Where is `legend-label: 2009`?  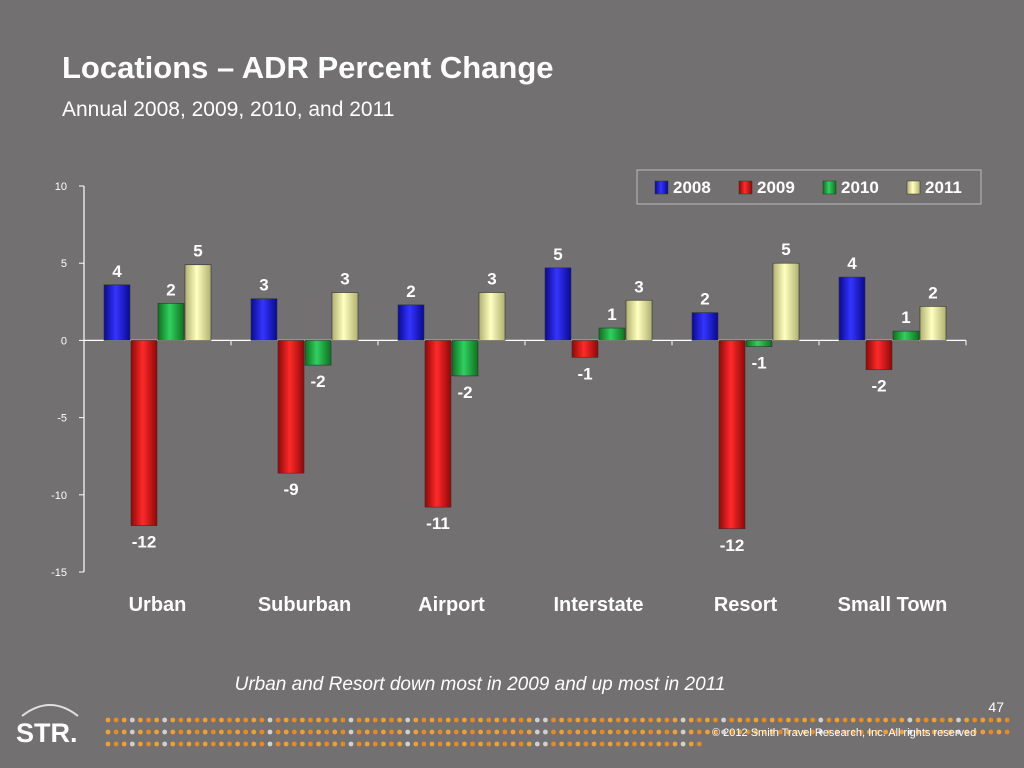
legend-label: 2009 is located at coordinates (776, 187).